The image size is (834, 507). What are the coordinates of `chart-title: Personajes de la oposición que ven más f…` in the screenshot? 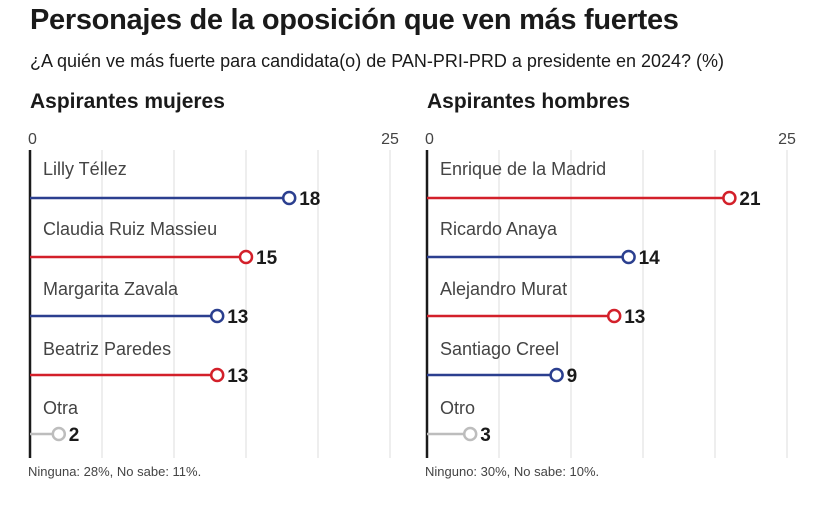 It's located at (354, 20).